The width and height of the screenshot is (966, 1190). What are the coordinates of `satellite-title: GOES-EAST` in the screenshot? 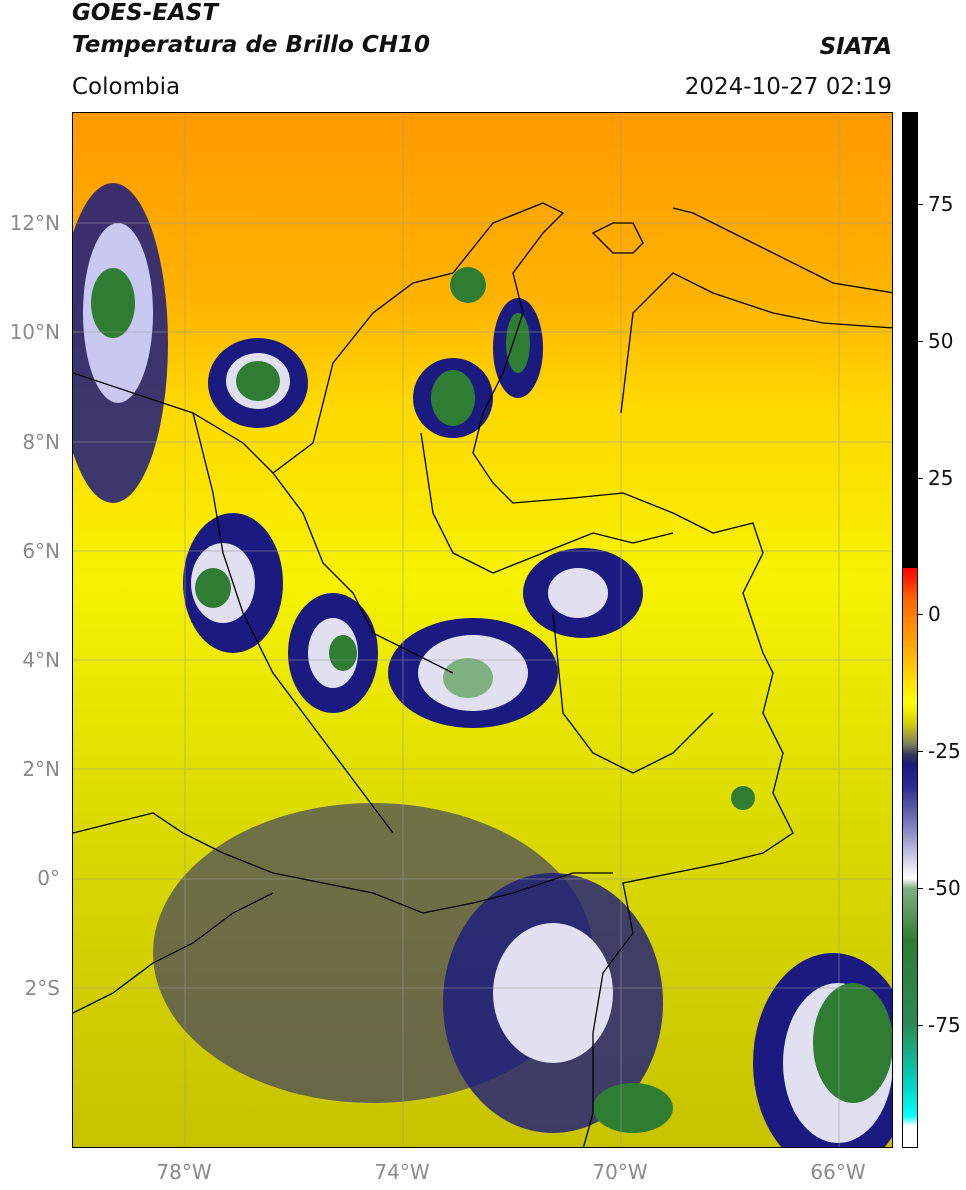 It's located at (145, 13).